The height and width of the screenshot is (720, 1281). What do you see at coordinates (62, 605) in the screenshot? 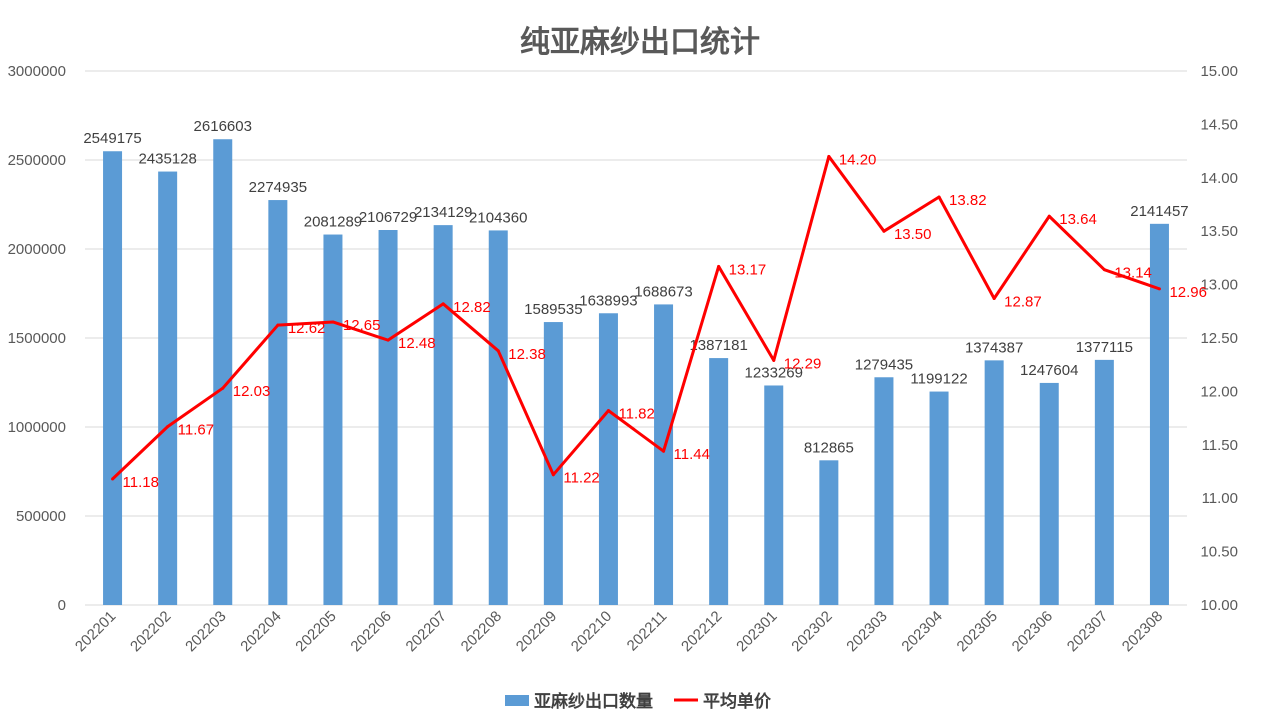
I see `left-tick-label: 0` at bounding box center [62, 605].